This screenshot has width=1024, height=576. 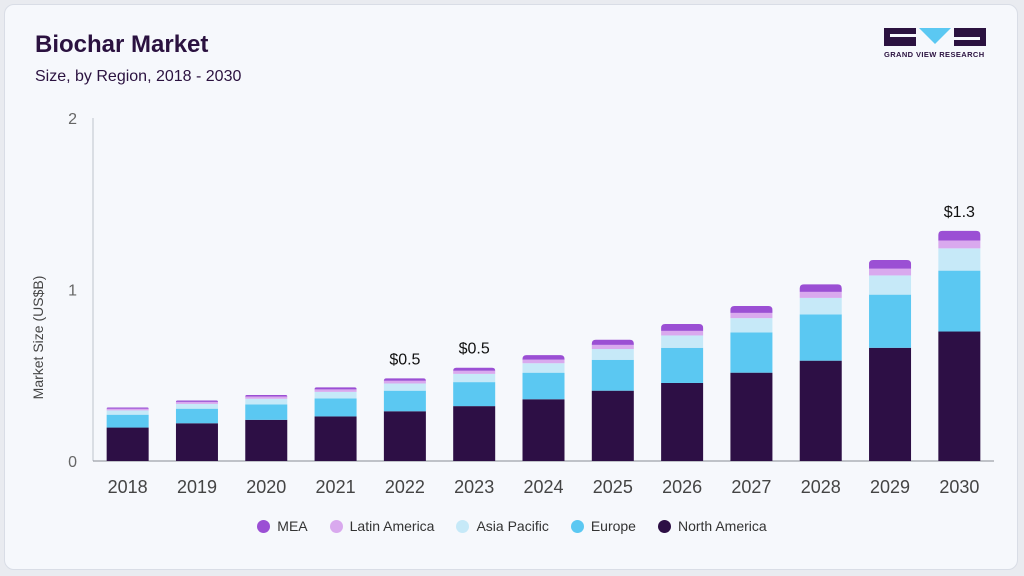 I want to click on bar-asia-pacific-2024, so click(x=543, y=368).